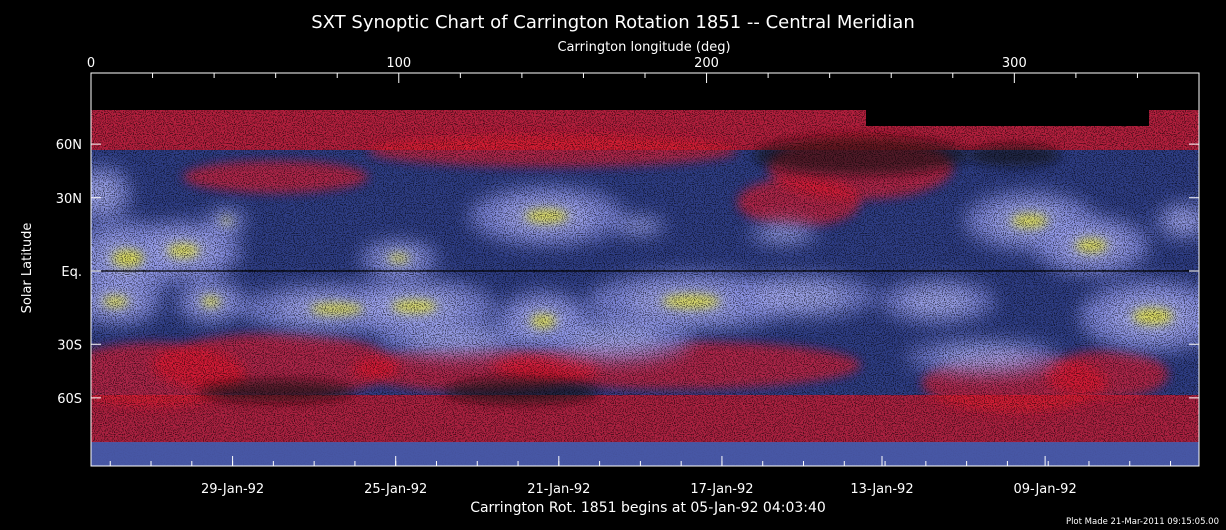  Describe the element at coordinates (706, 63) in the screenshot. I see `top-tick-label-2: 200` at that location.